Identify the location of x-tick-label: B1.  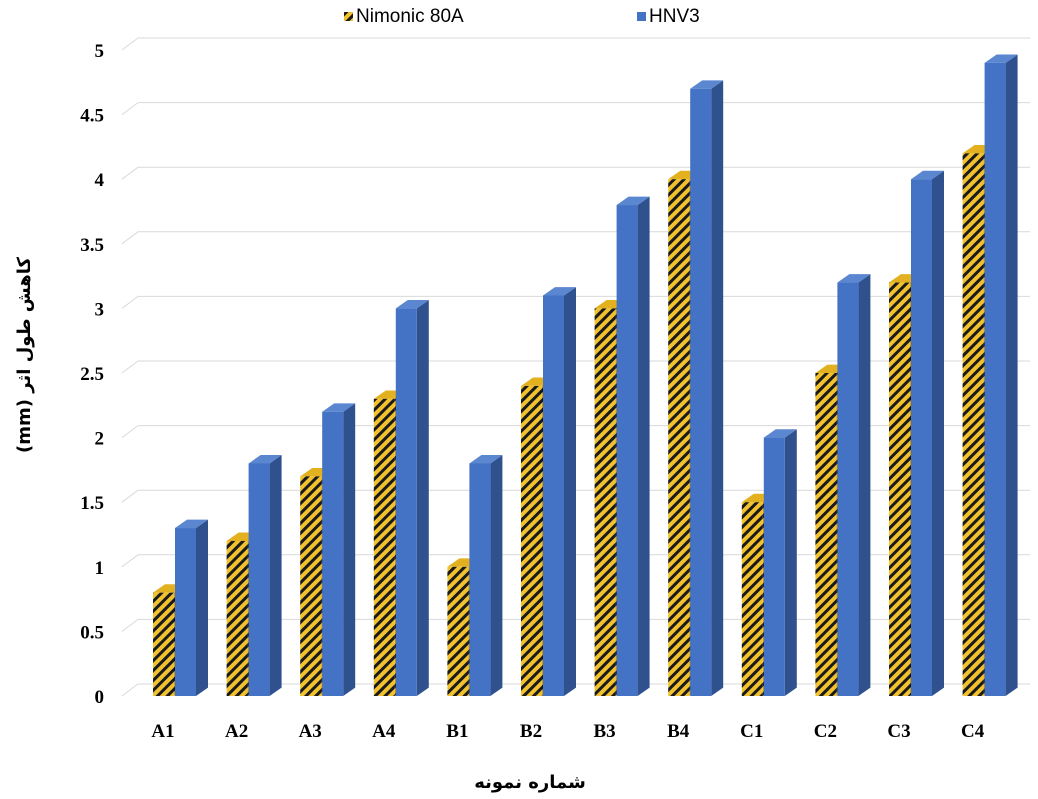
(457, 731).